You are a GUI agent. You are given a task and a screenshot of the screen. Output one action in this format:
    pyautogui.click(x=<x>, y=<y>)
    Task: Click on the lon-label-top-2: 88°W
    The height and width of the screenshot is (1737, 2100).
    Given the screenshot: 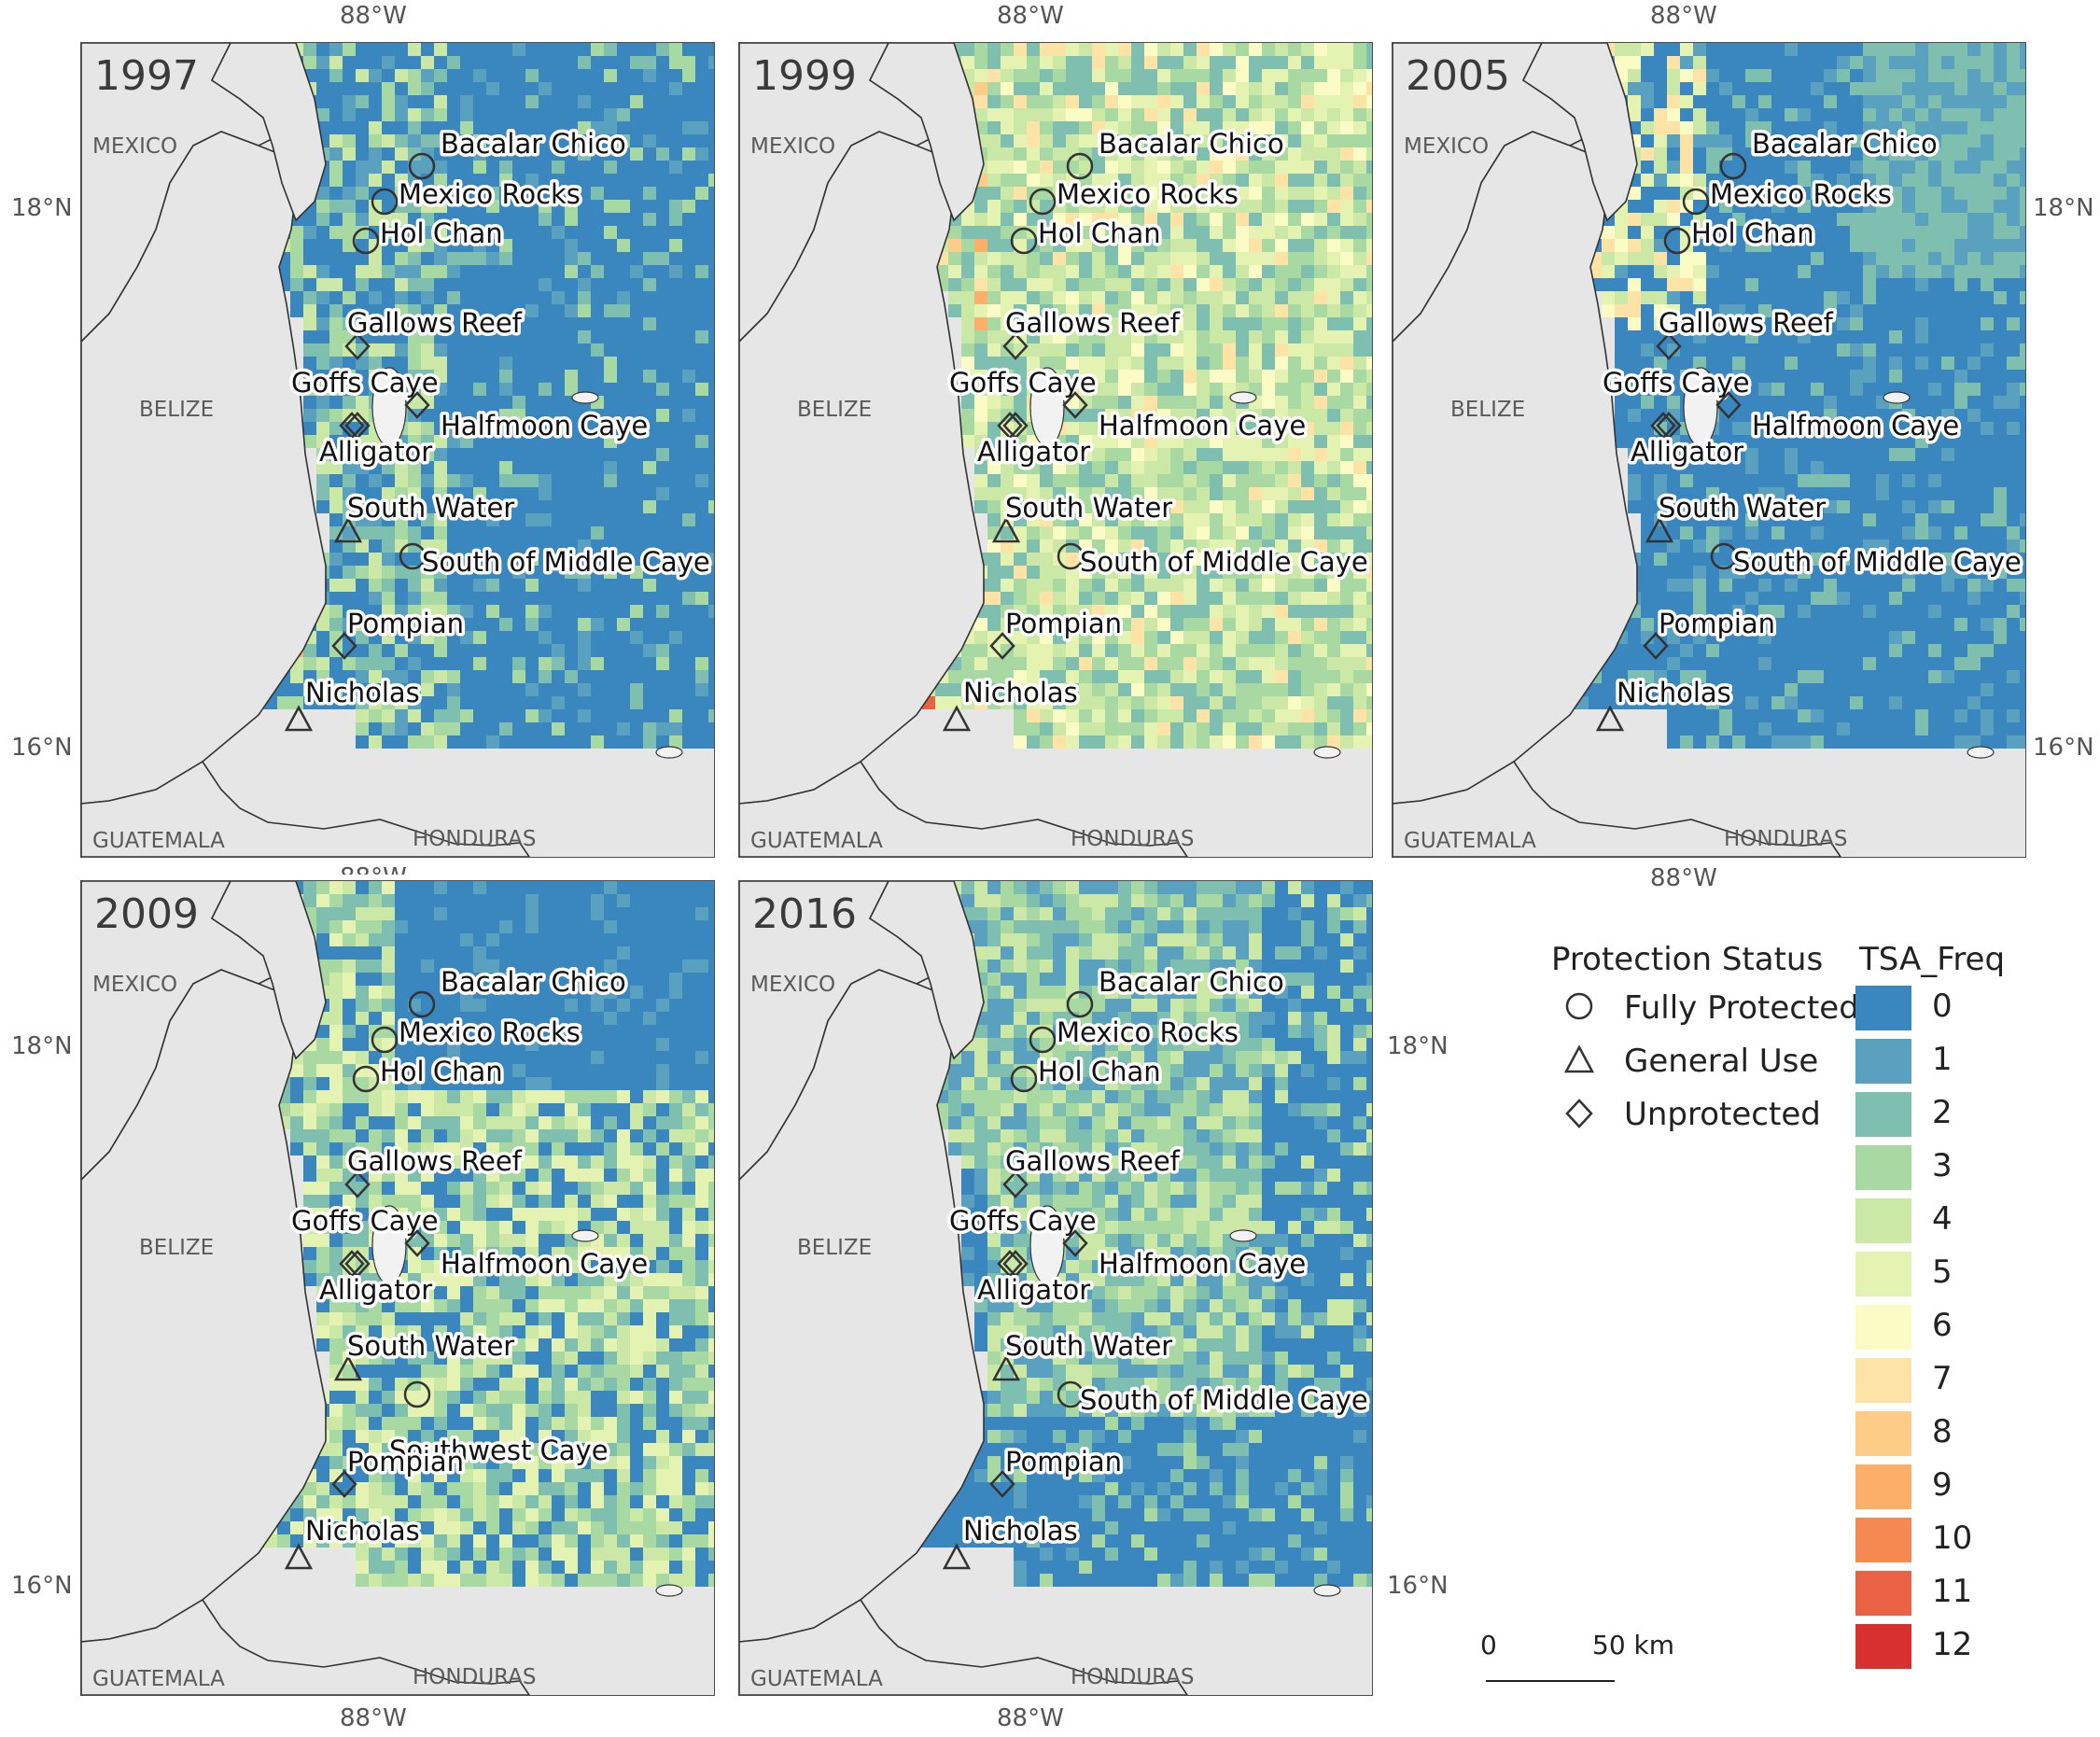 What is the action you would take?
    pyautogui.click(x=1030, y=16)
    